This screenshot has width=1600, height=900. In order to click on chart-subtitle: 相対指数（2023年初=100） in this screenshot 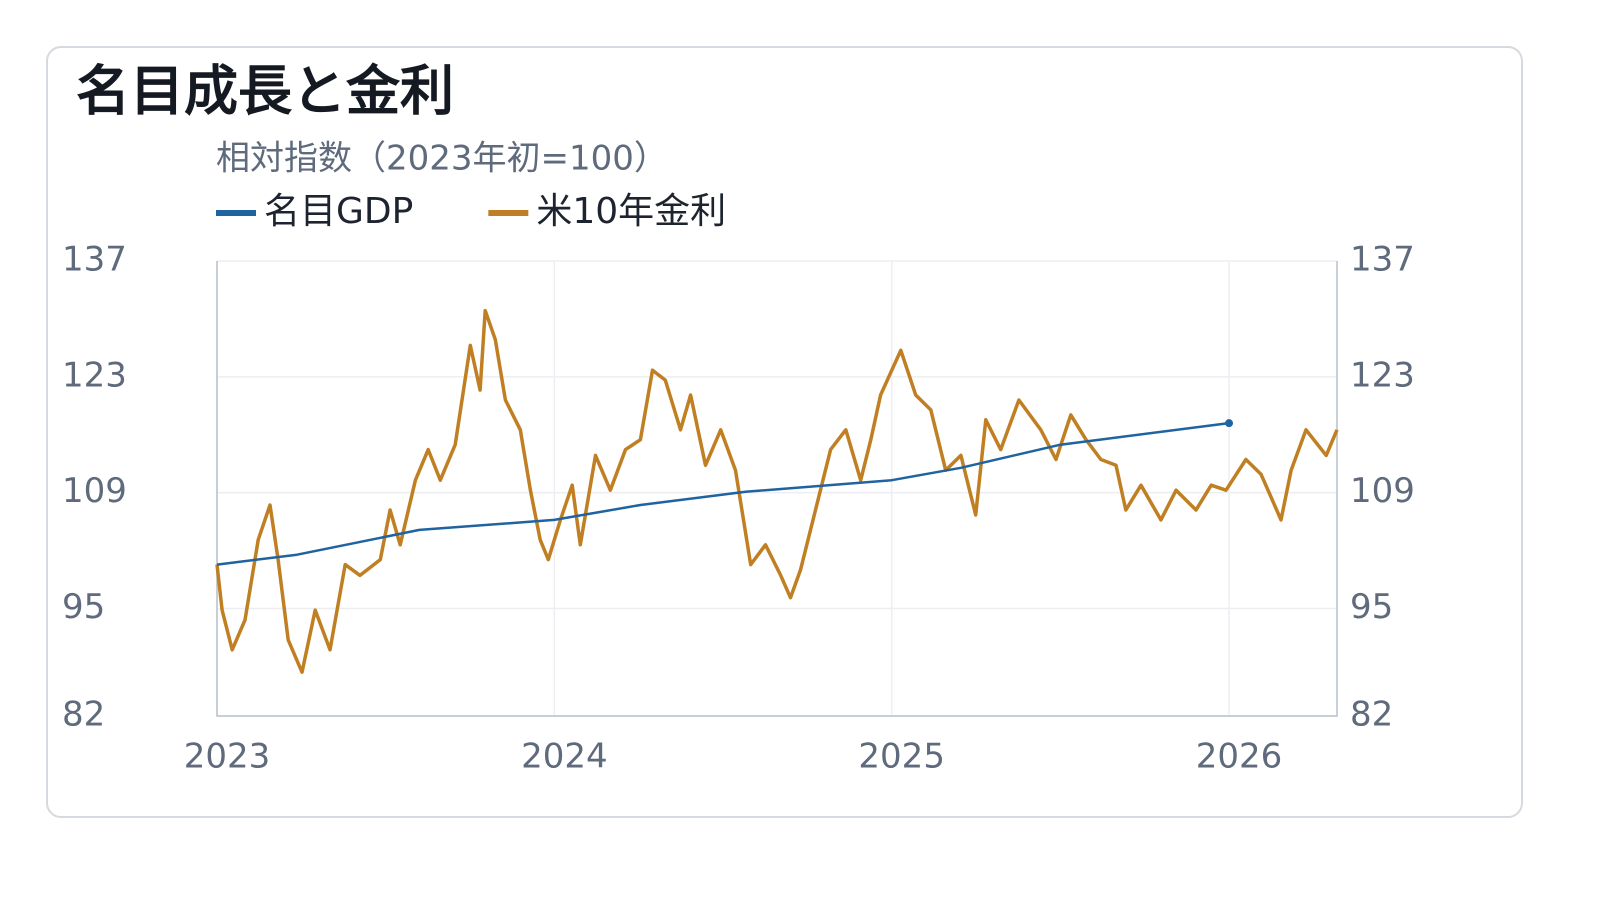, I will do `click(442, 159)`.